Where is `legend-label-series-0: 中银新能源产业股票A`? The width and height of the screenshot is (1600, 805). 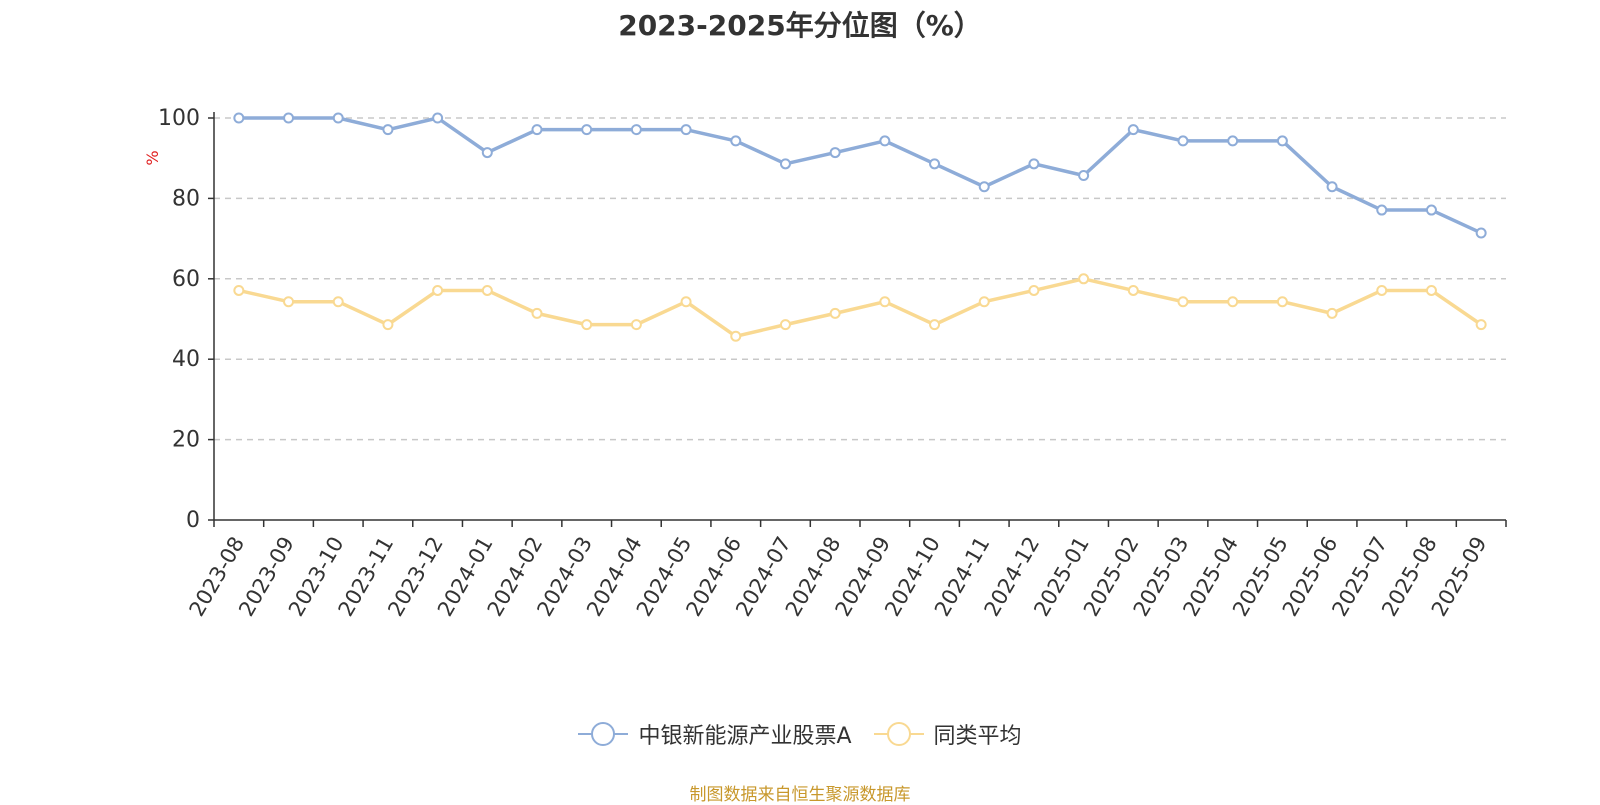 legend-label-series-0: 中银新能源产业股票A is located at coordinates (745, 736).